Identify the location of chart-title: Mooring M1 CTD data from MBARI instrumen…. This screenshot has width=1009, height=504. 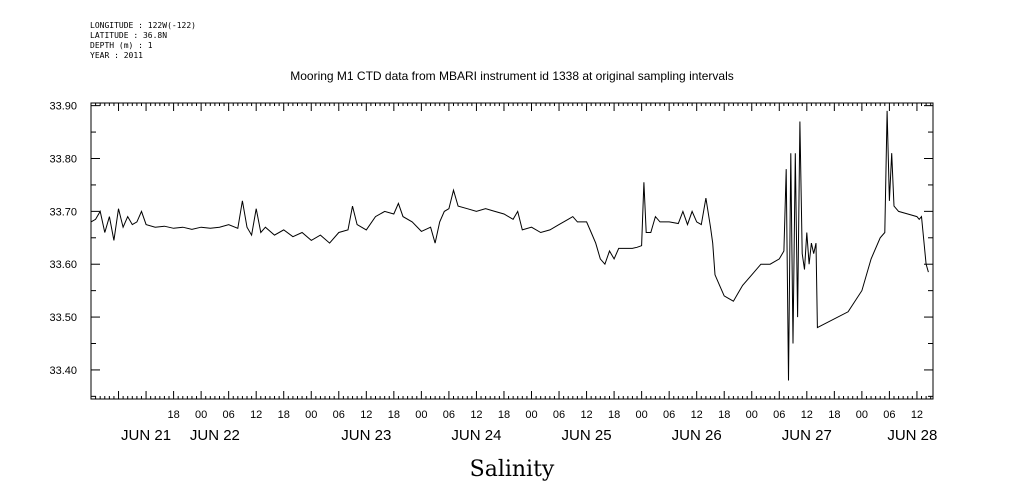
(512, 76).